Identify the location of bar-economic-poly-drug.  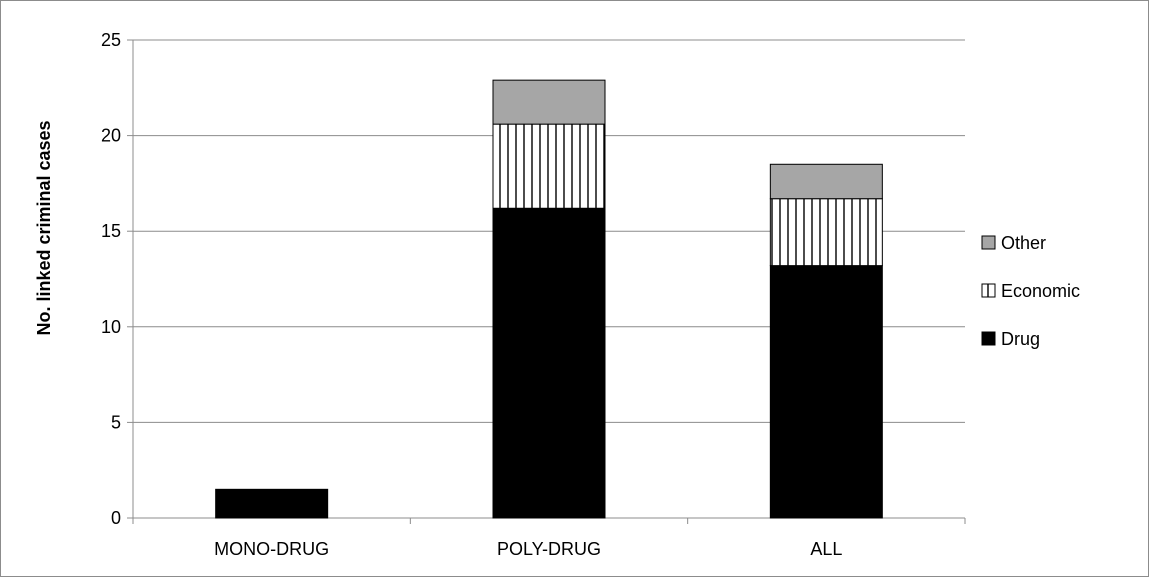
(549, 166).